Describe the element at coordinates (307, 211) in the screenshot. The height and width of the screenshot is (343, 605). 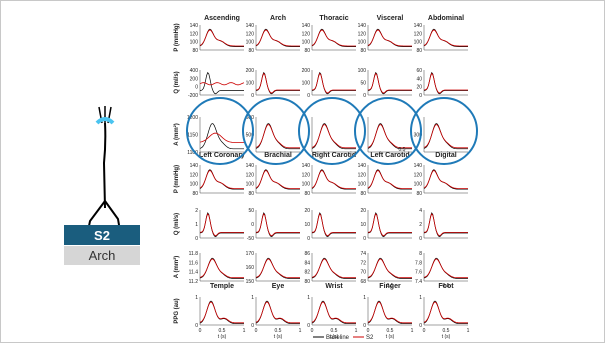
I see `tick-label: 20` at that location.